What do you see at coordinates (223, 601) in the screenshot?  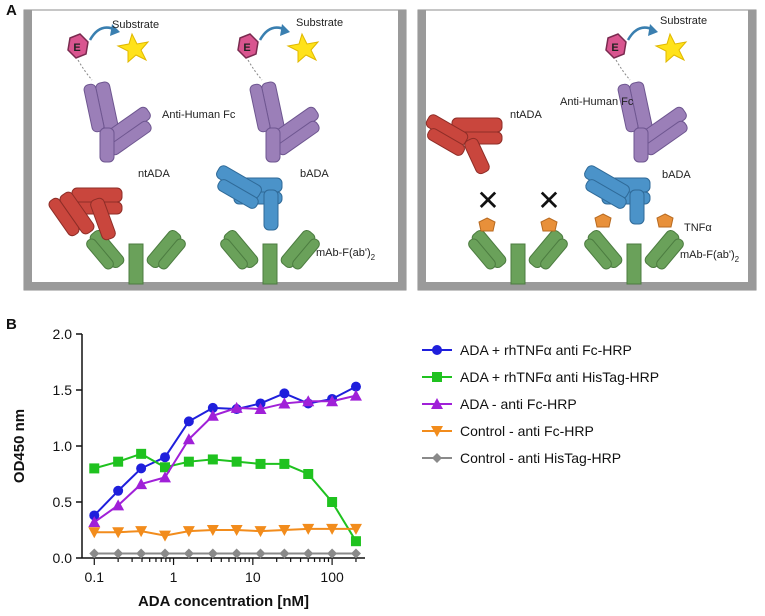 I see `x-axis-title: ADA concentration [nM]` at bounding box center [223, 601].